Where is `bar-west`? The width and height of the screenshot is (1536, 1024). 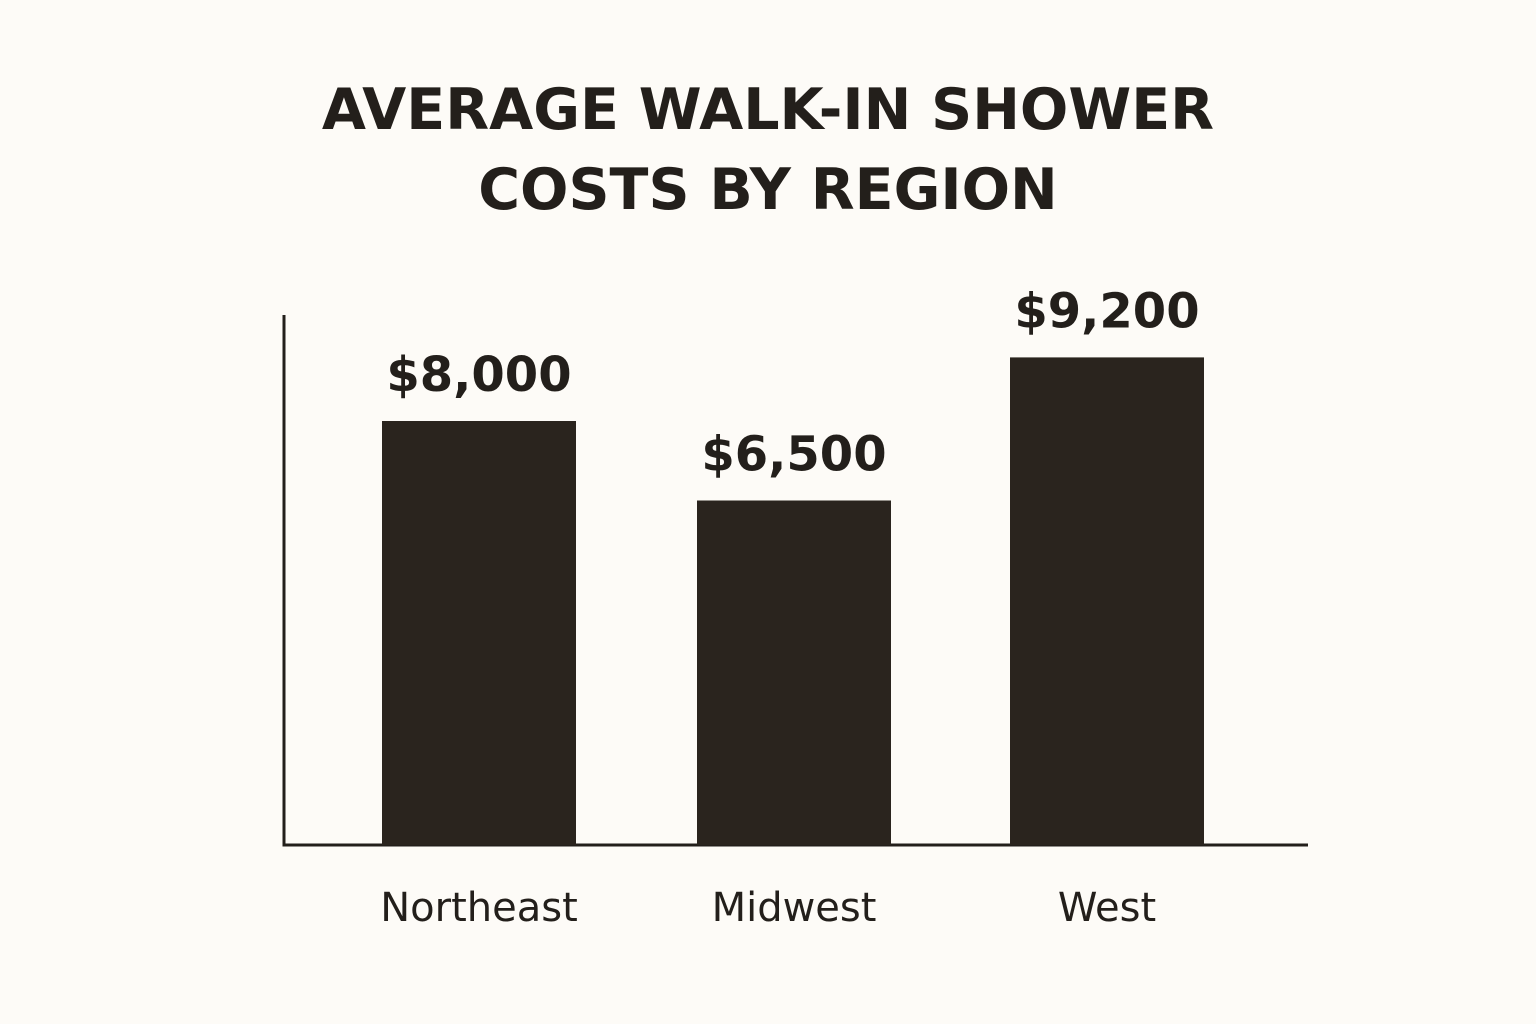 bar-west is located at coordinates (1107, 601).